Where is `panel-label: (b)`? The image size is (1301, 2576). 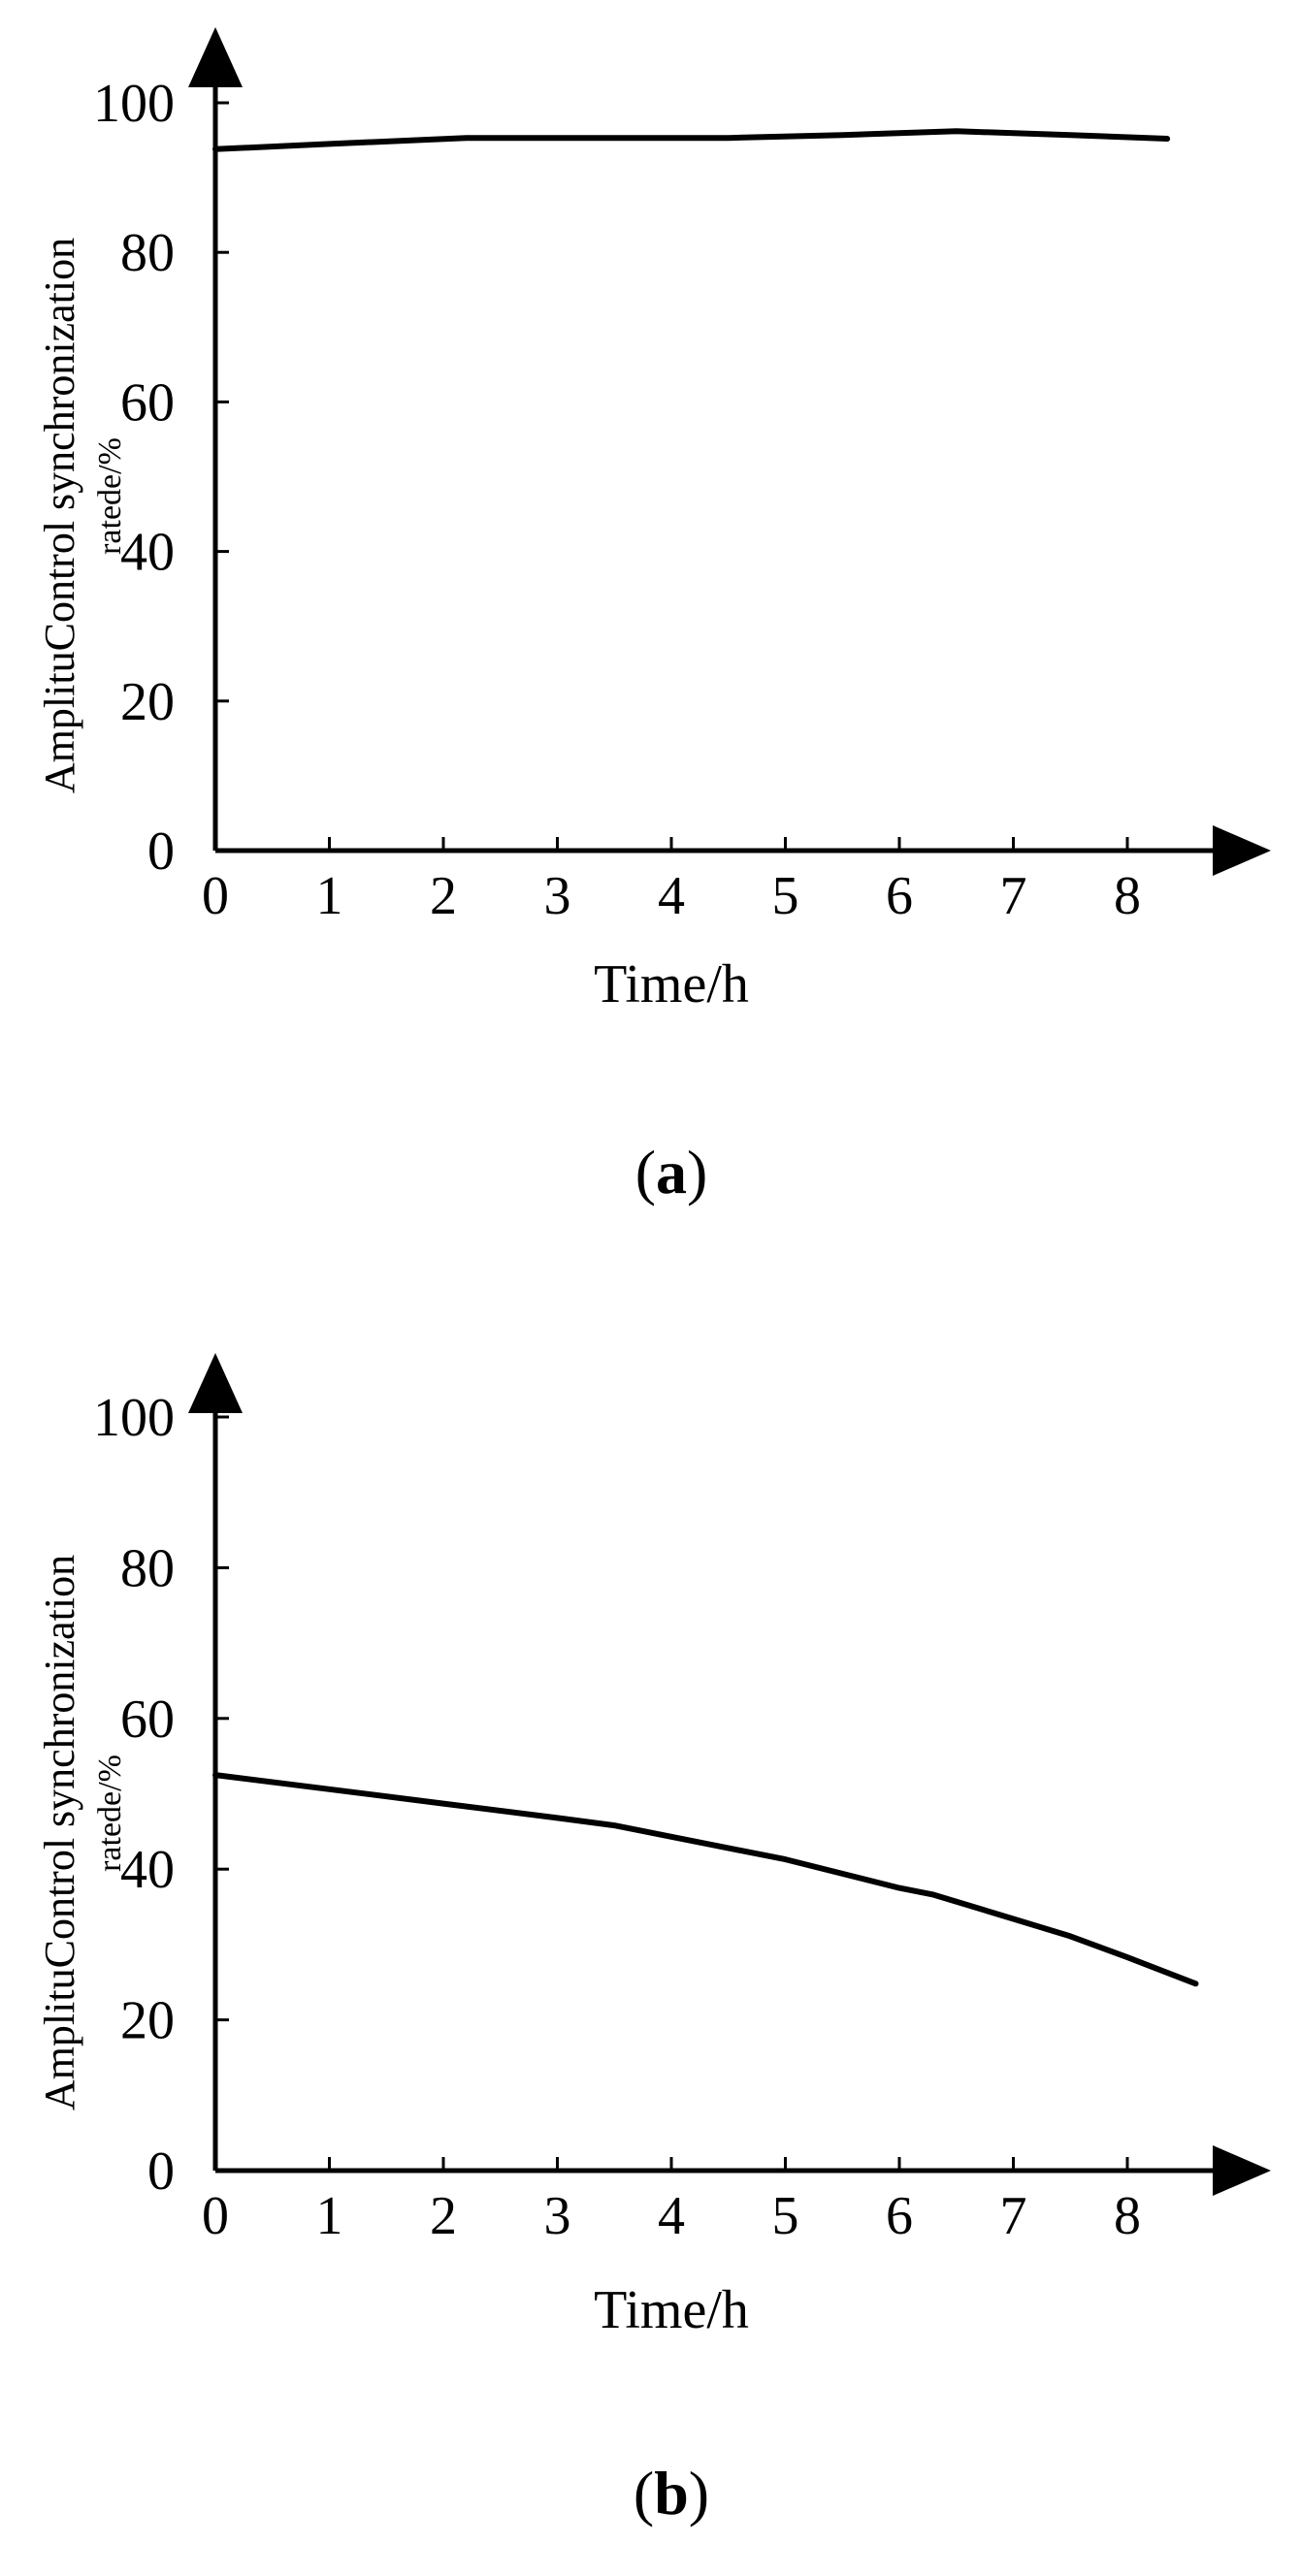 panel-label: (b) is located at coordinates (671, 2493).